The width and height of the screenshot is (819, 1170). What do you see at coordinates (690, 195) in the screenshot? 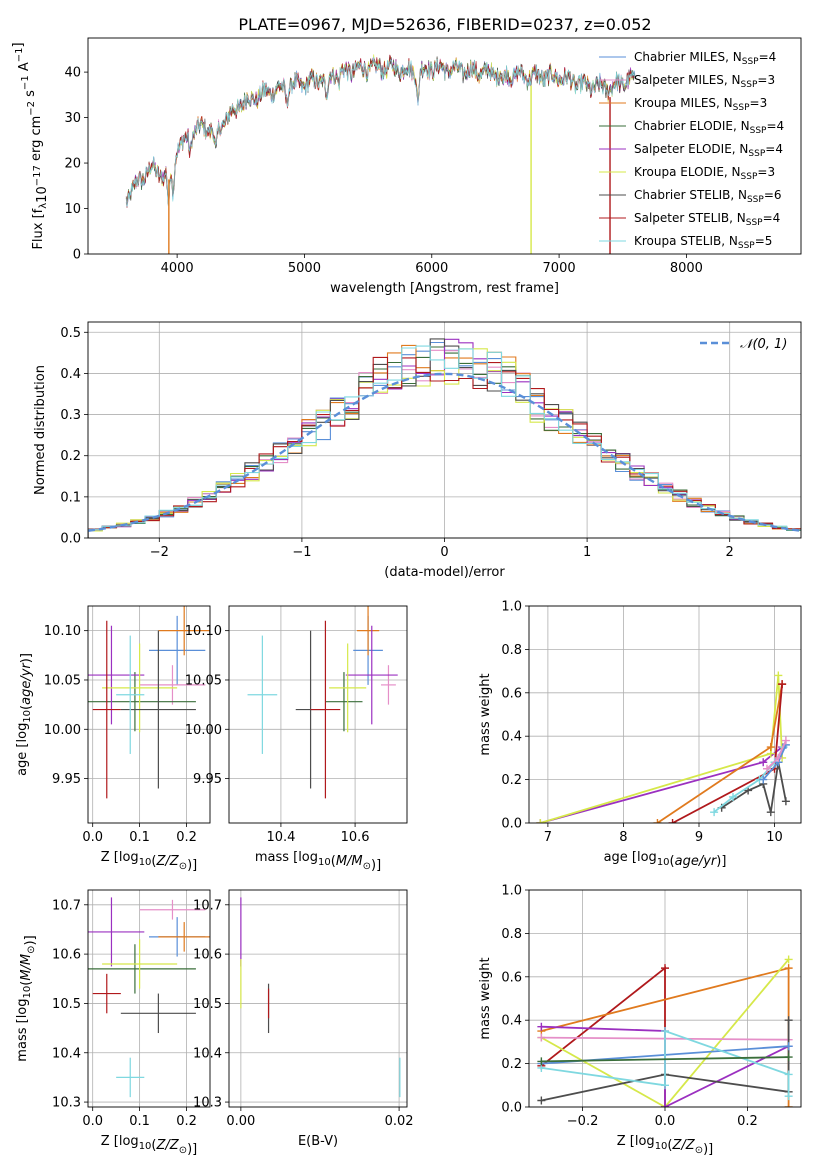
I see `legend-text: Chabrier STELIB, N` at bounding box center [690, 195].